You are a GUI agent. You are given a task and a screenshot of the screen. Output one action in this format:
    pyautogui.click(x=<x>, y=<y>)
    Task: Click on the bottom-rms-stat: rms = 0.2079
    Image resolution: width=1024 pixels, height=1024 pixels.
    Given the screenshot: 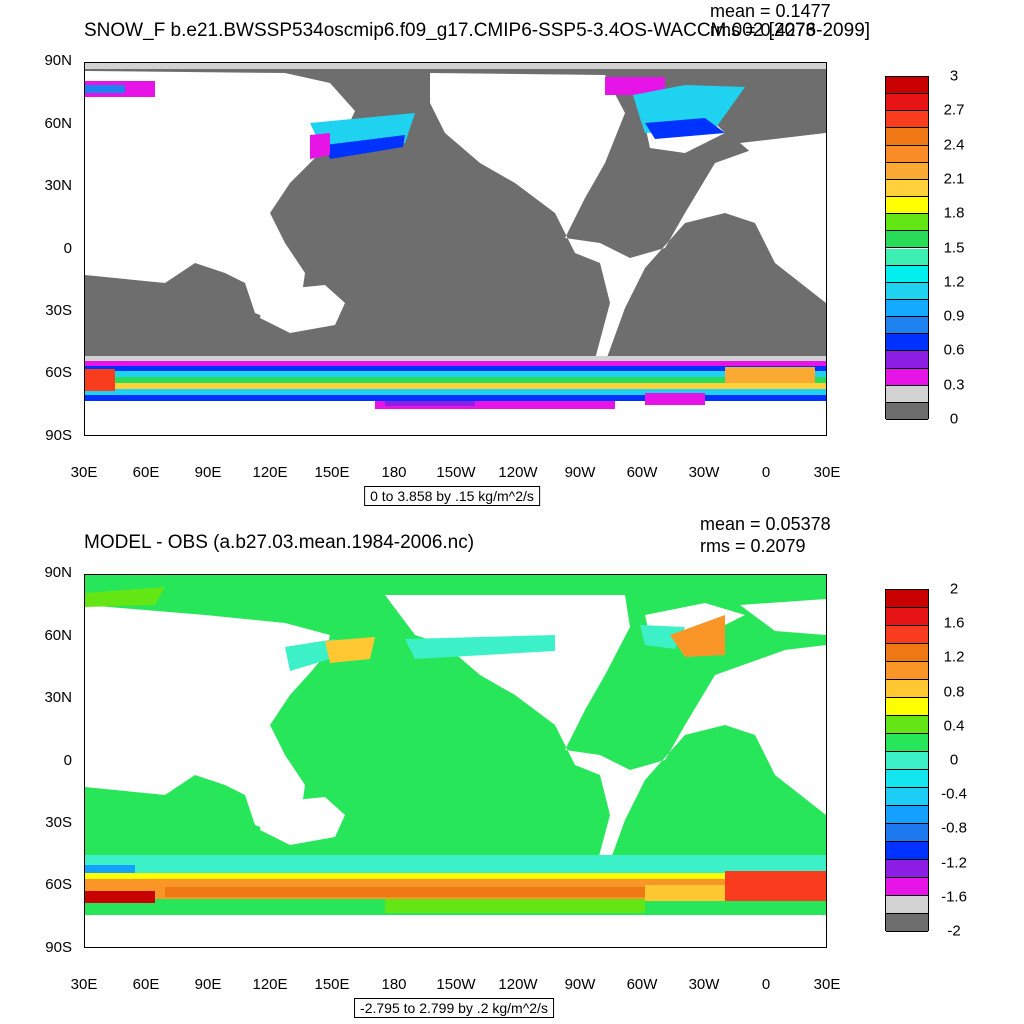 What is the action you would take?
    pyautogui.click(x=753, y=546)
    